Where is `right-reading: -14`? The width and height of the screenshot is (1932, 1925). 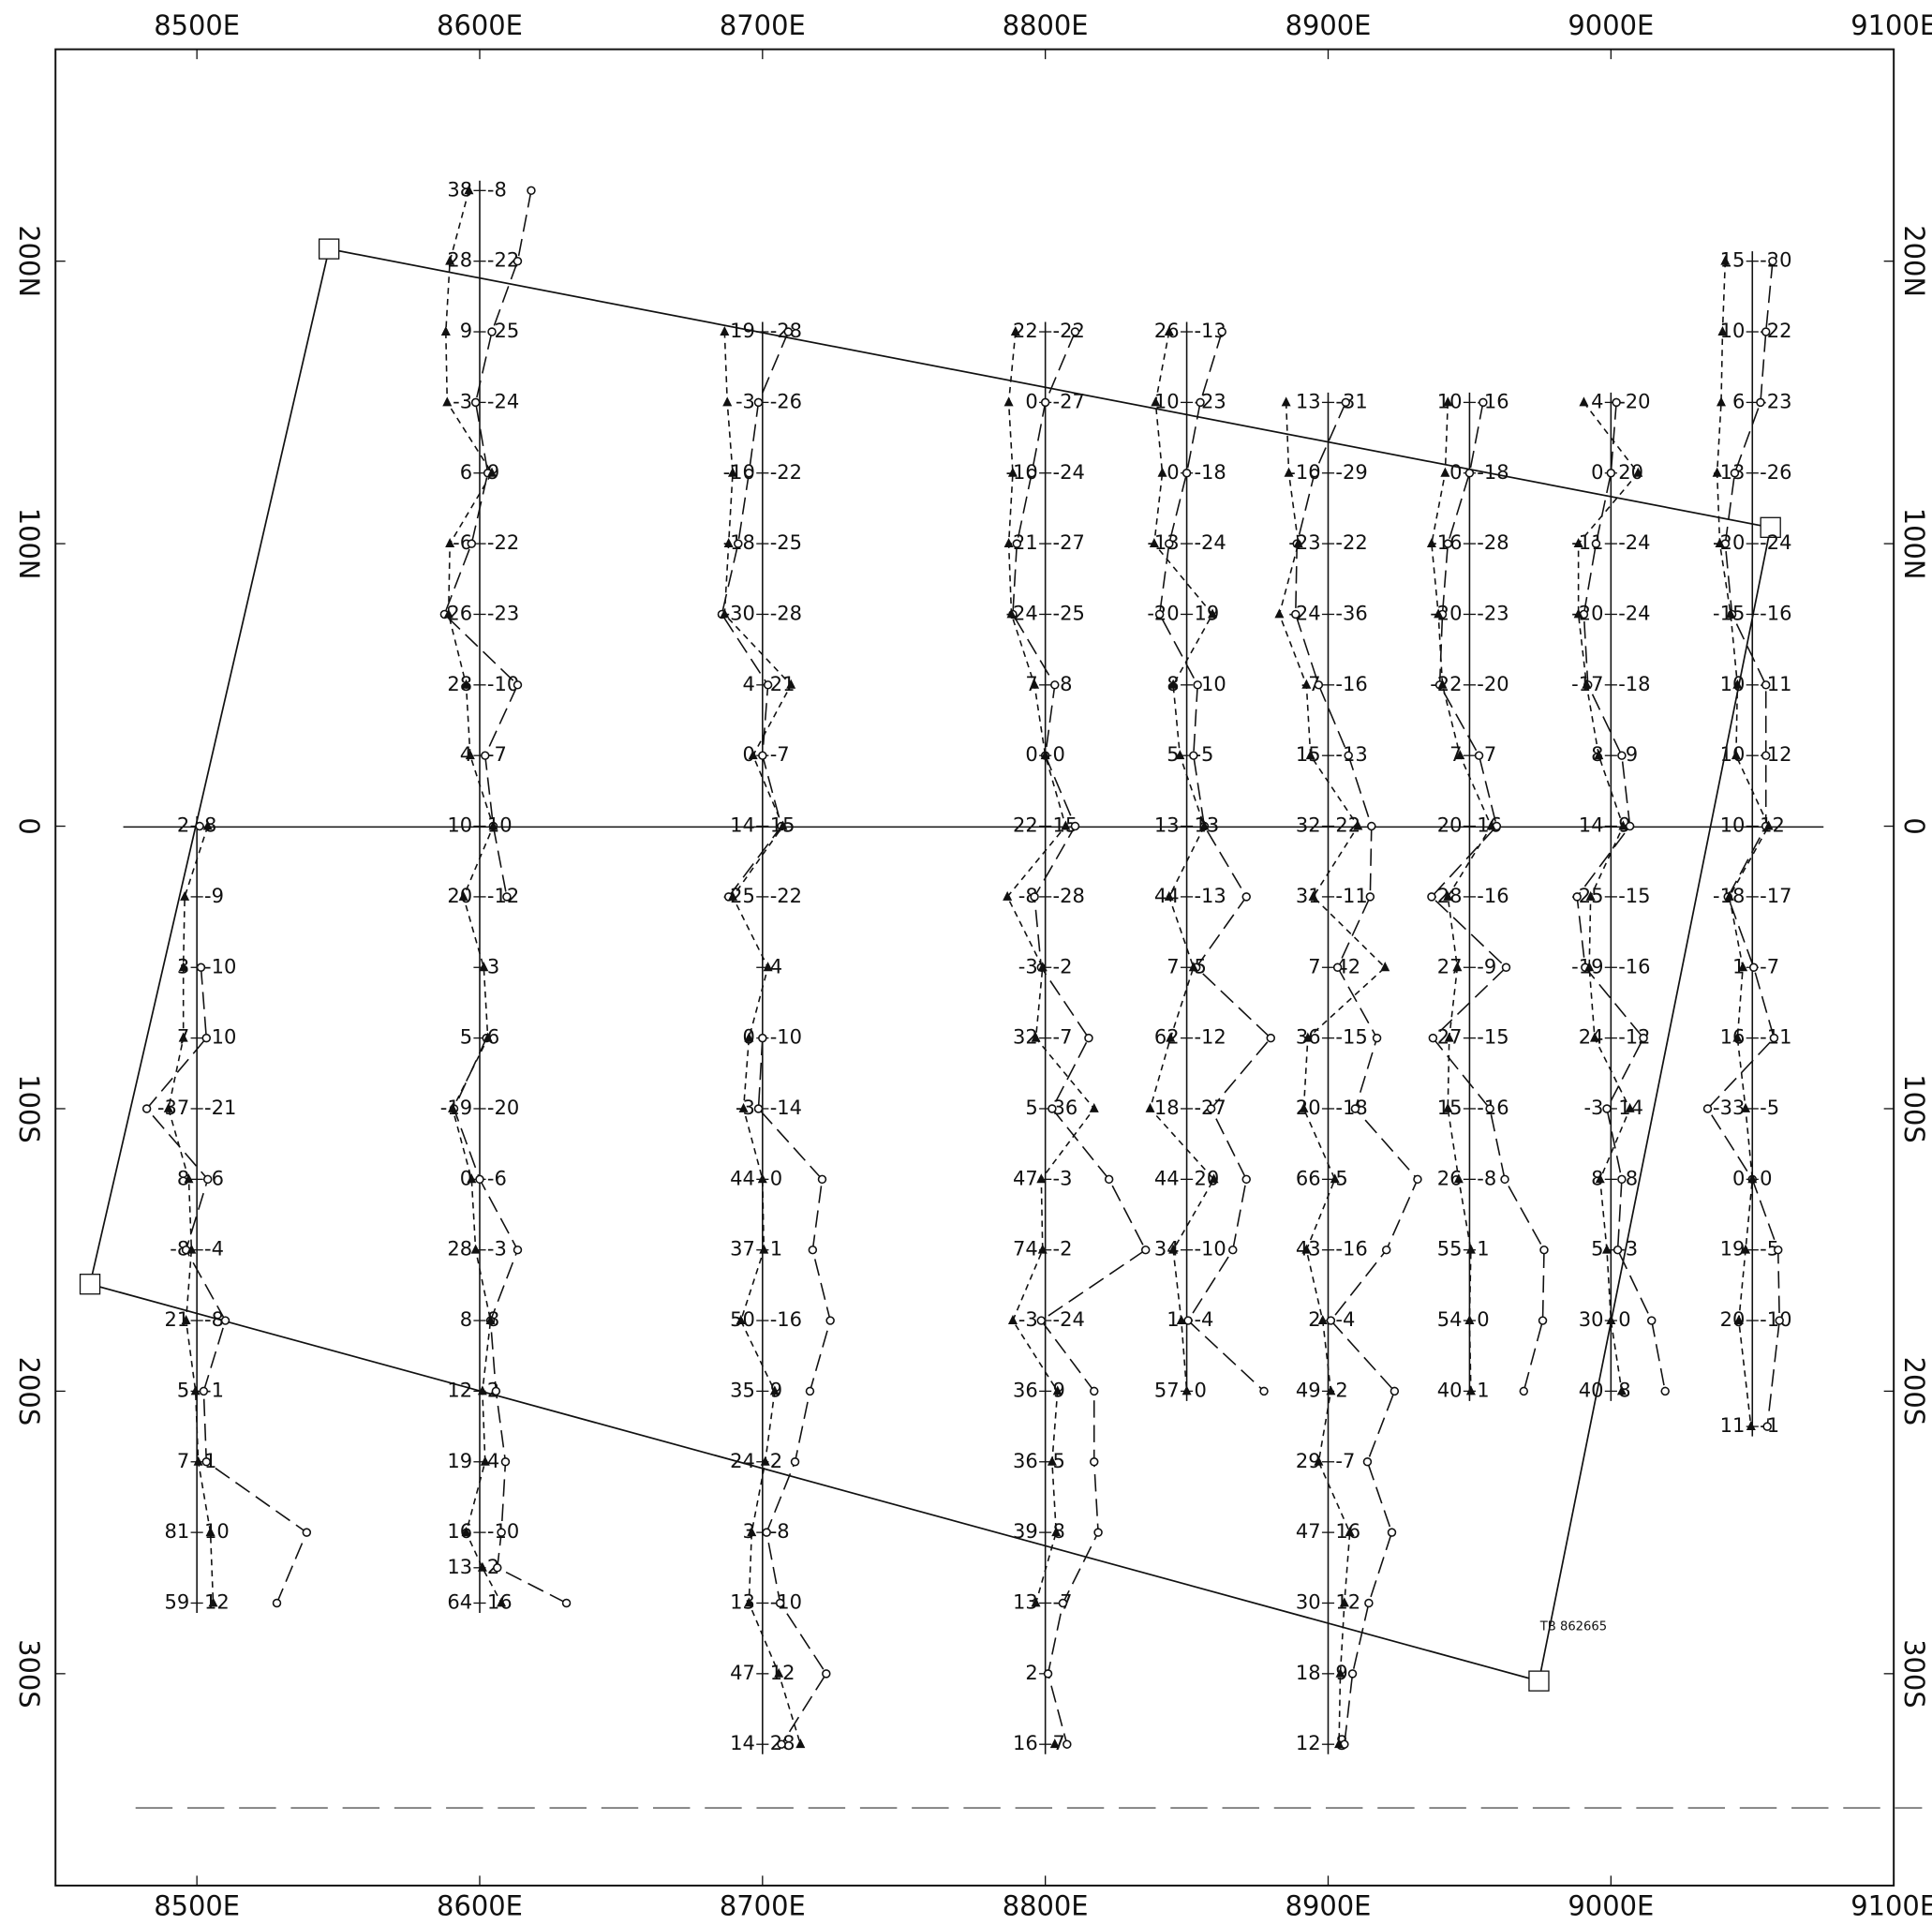
right-reading: -14 is located at coordinates (786, 1107).